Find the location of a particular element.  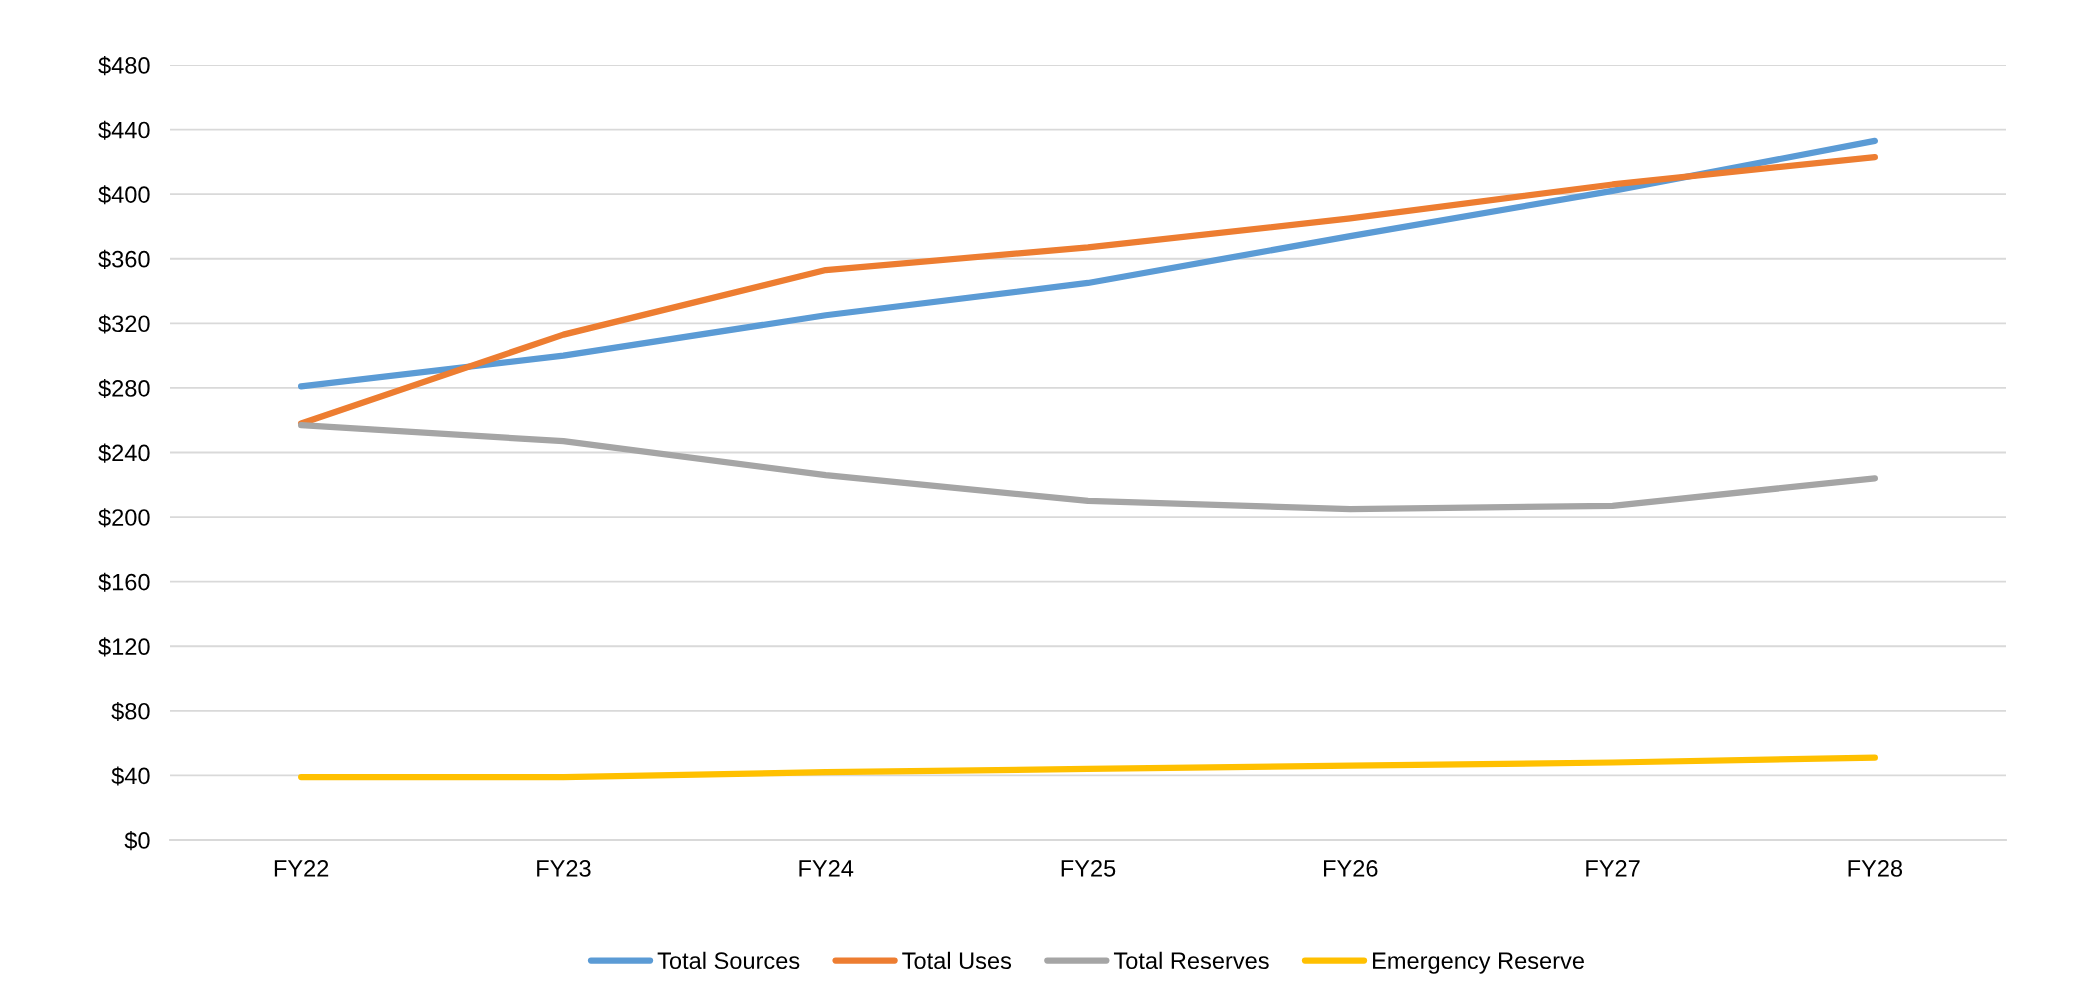

y-tick-label: $160 is located at coordinates (124, 582).